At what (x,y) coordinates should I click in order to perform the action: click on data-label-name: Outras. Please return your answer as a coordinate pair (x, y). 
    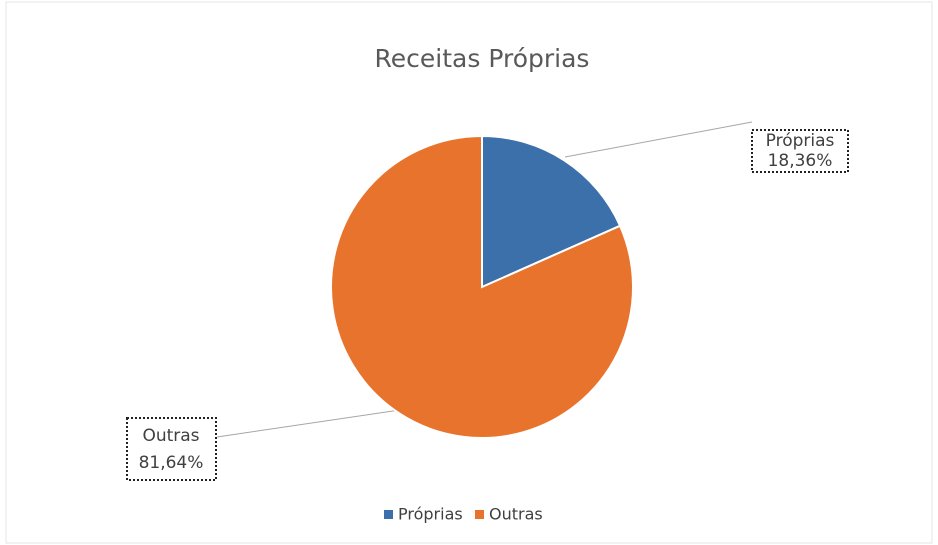
    Looking at the image, I should click on (170, 436).